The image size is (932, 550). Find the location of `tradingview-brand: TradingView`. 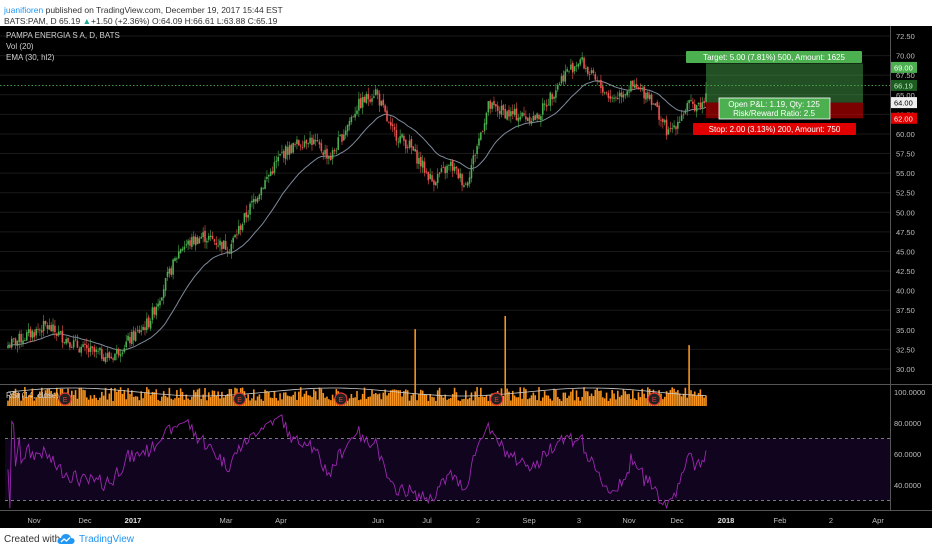

tradingview-brand: TradingView is located at coordinates (107, 539).